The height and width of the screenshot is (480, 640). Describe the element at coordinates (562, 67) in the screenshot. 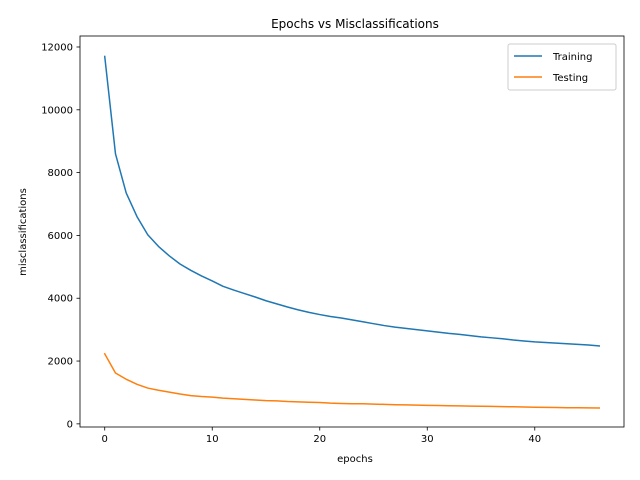

I see `legend: Training Testing` at that location.